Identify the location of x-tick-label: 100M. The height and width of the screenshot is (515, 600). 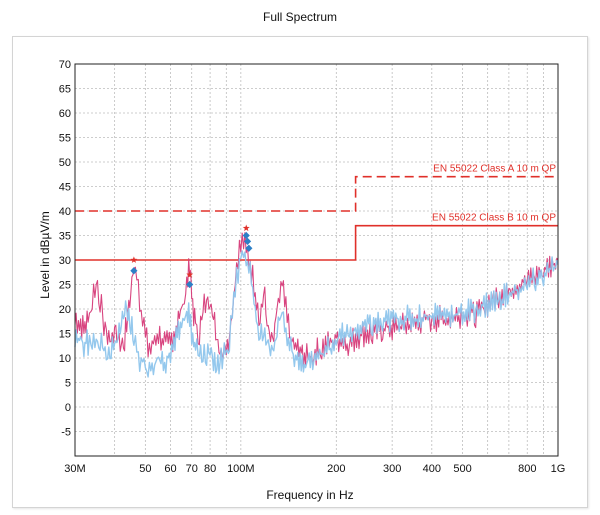
(241, 469).